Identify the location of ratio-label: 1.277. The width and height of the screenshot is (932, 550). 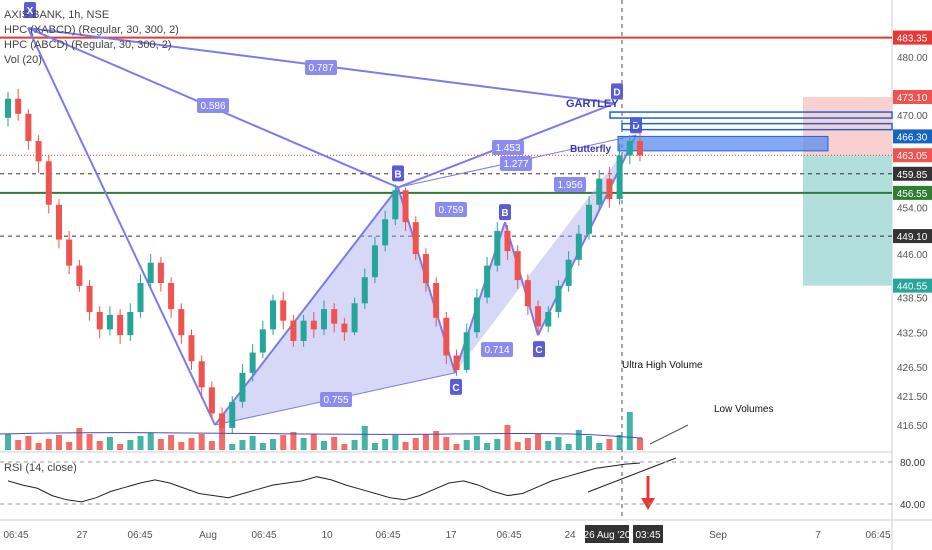
(515, 164).